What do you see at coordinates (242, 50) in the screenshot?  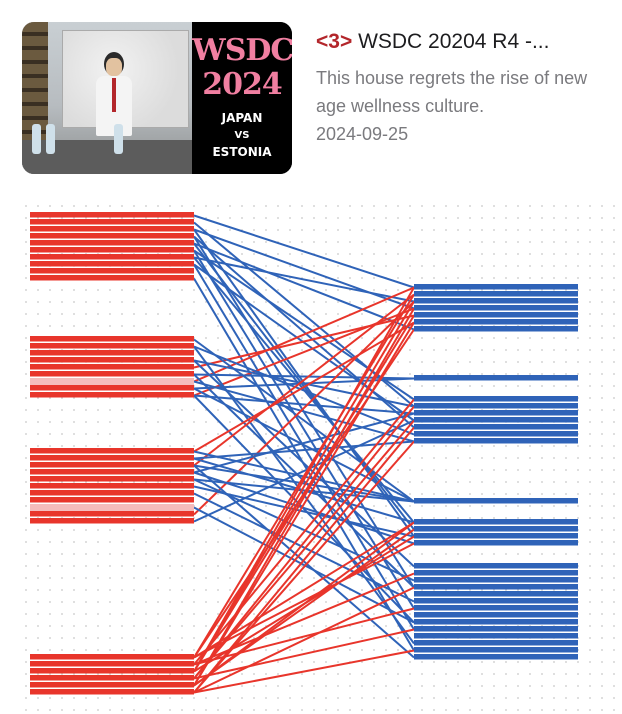 I see `thumbnail-line-1: WSDC` at bounding box center [242, 50].